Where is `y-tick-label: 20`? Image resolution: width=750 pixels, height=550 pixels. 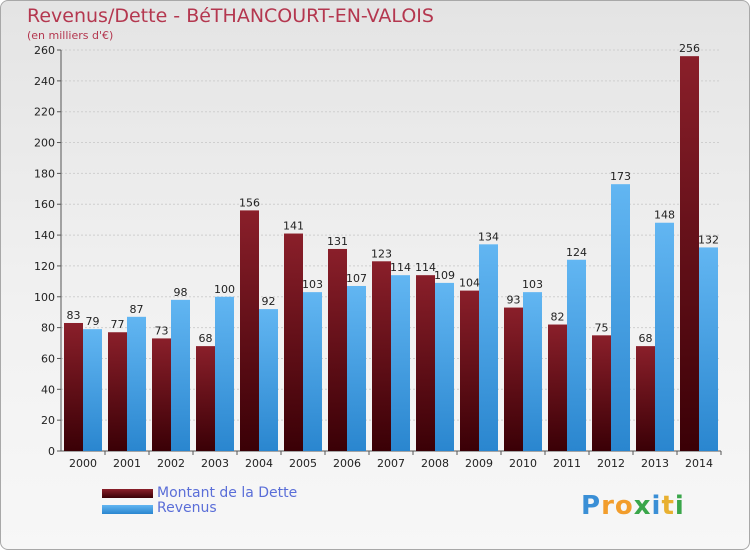 y-tick-label: 20 is located at coordinates (48, 420).